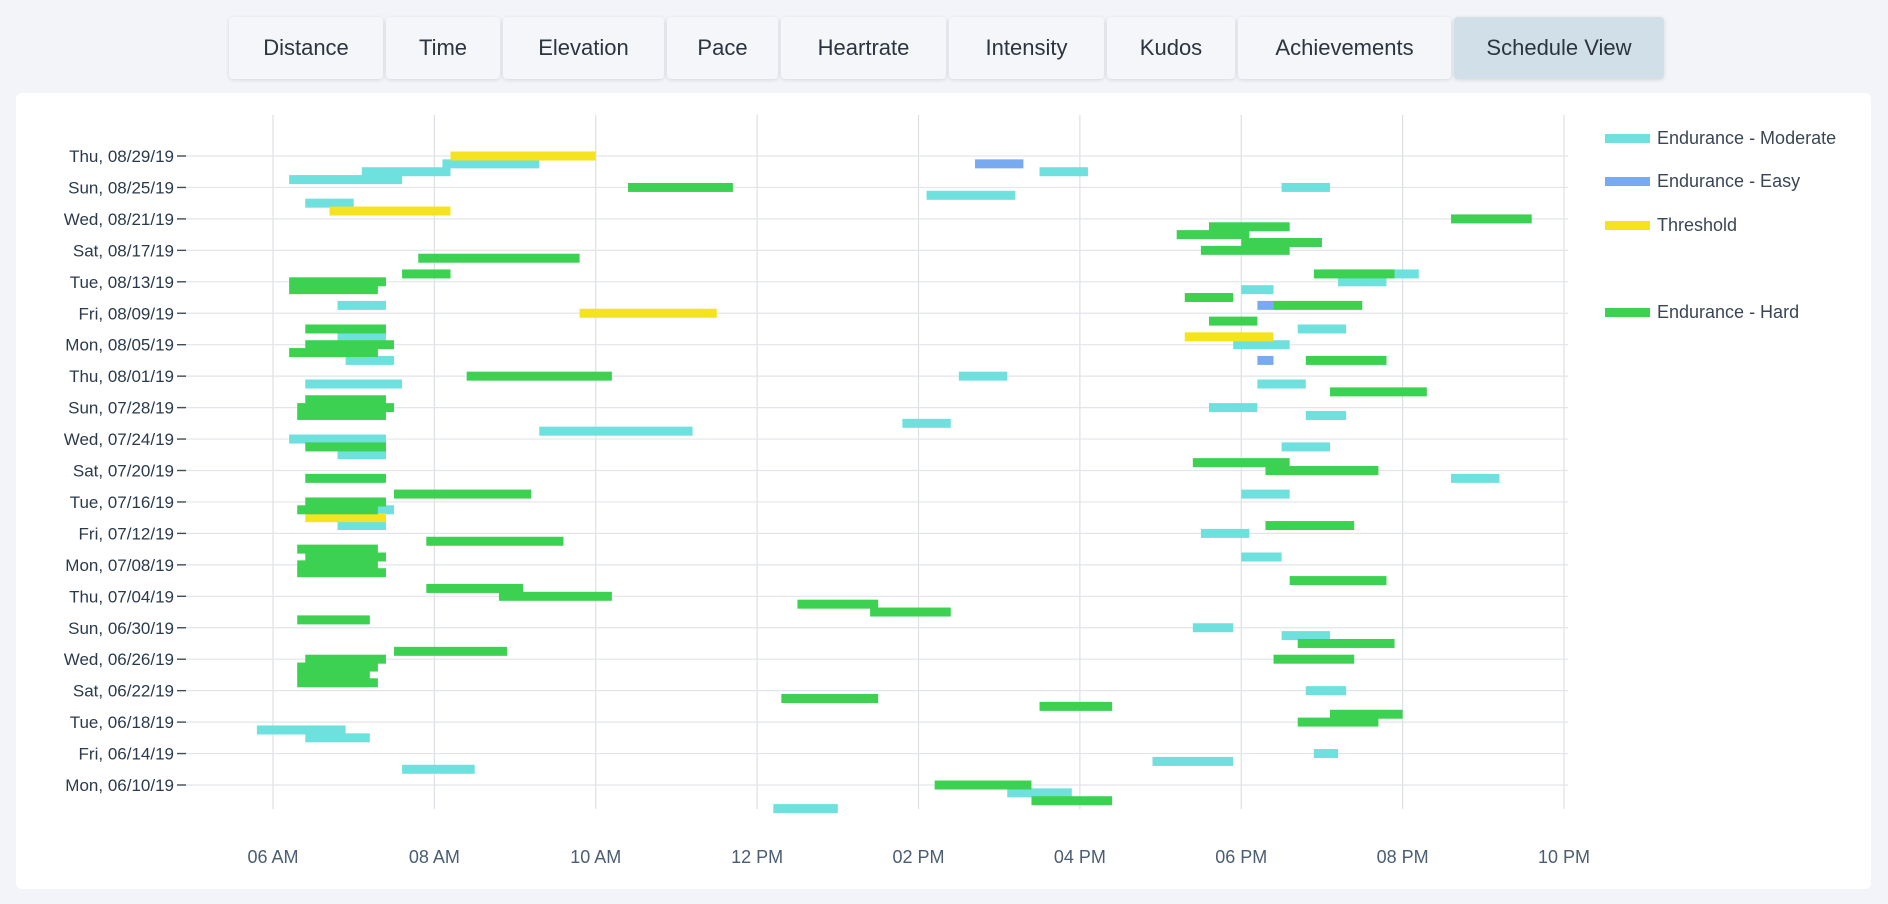 This screenshot has height=904, width=1888. I want to click on tab-kudos: Kudos, so click(1171, 48).